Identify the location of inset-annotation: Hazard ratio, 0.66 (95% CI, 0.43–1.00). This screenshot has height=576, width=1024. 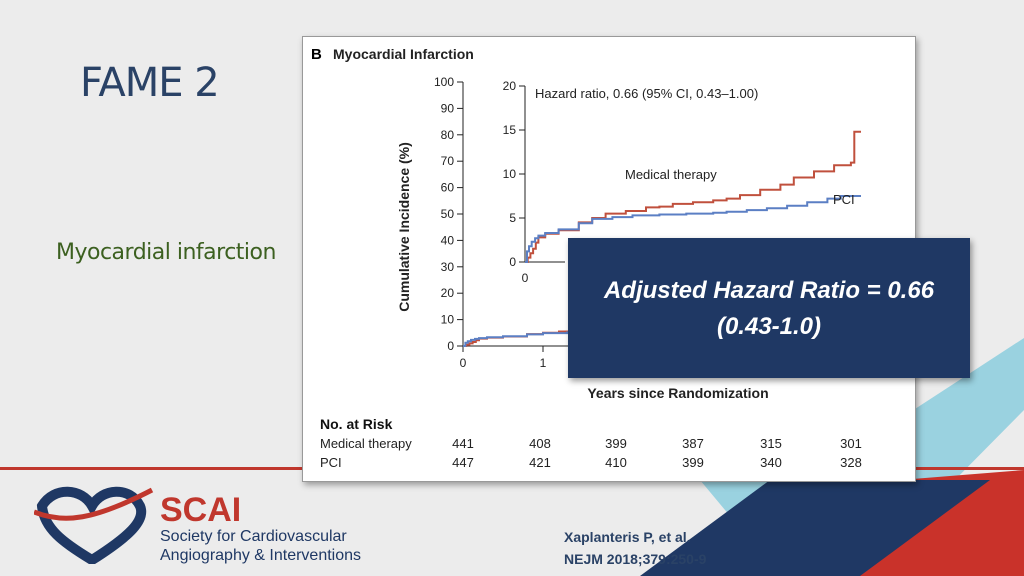
(646, 93).